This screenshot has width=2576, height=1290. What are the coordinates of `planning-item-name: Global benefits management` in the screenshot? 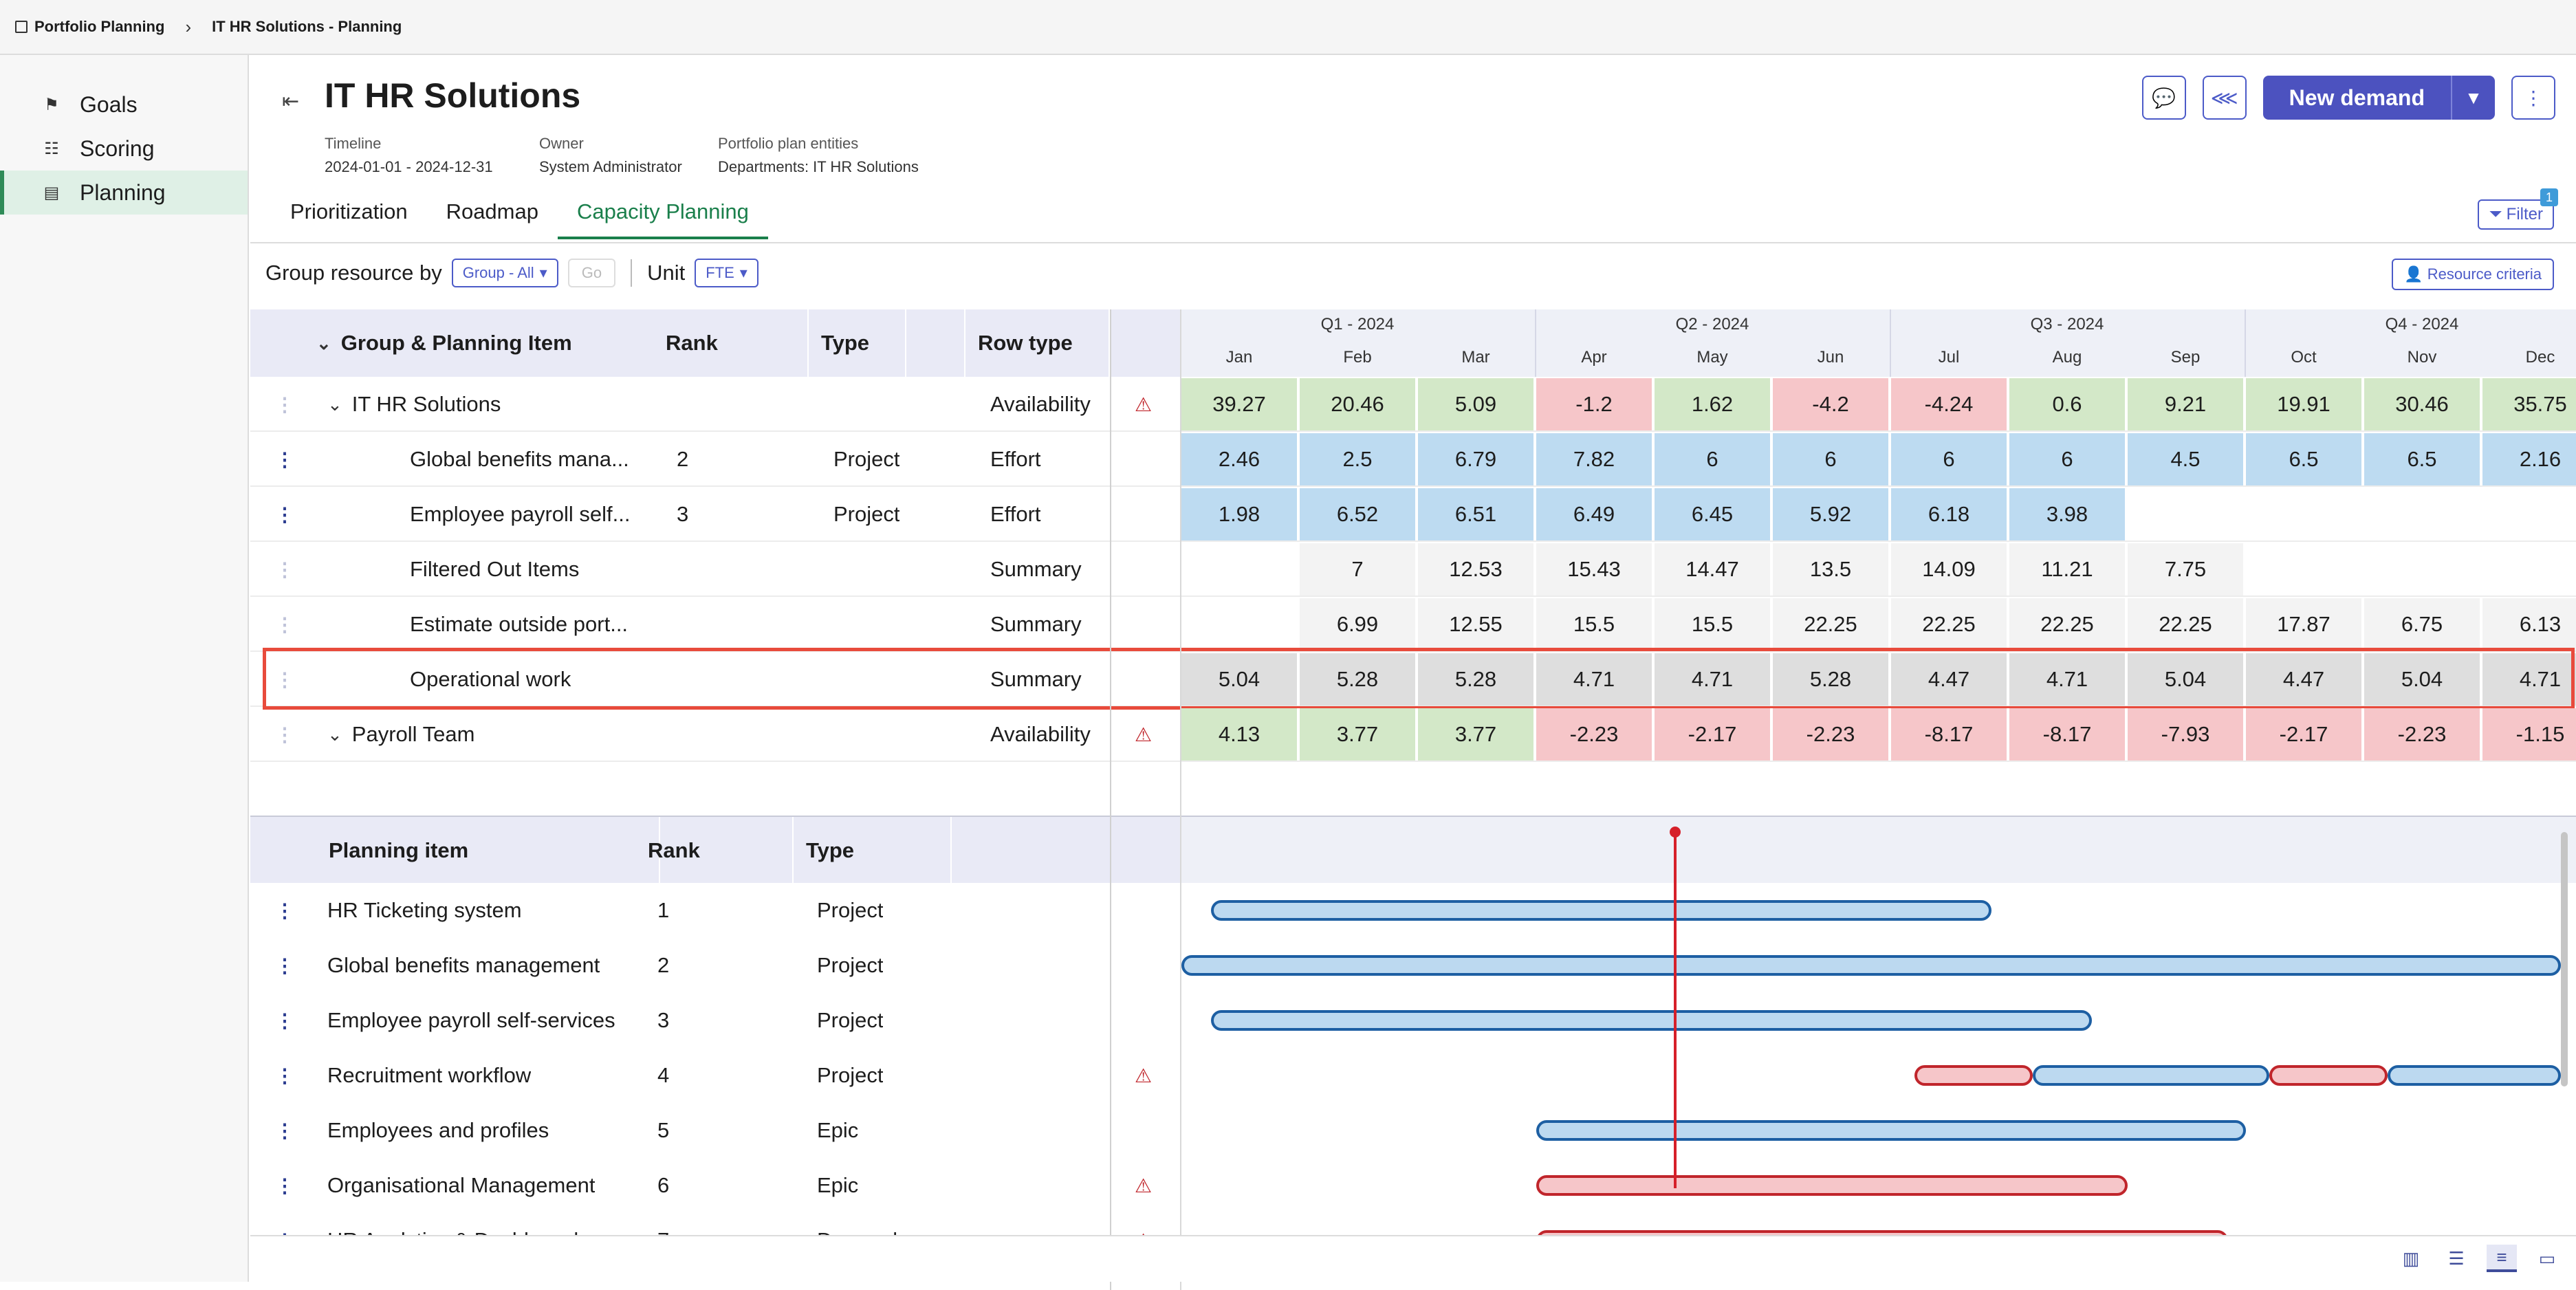 It's located at (463, 965).